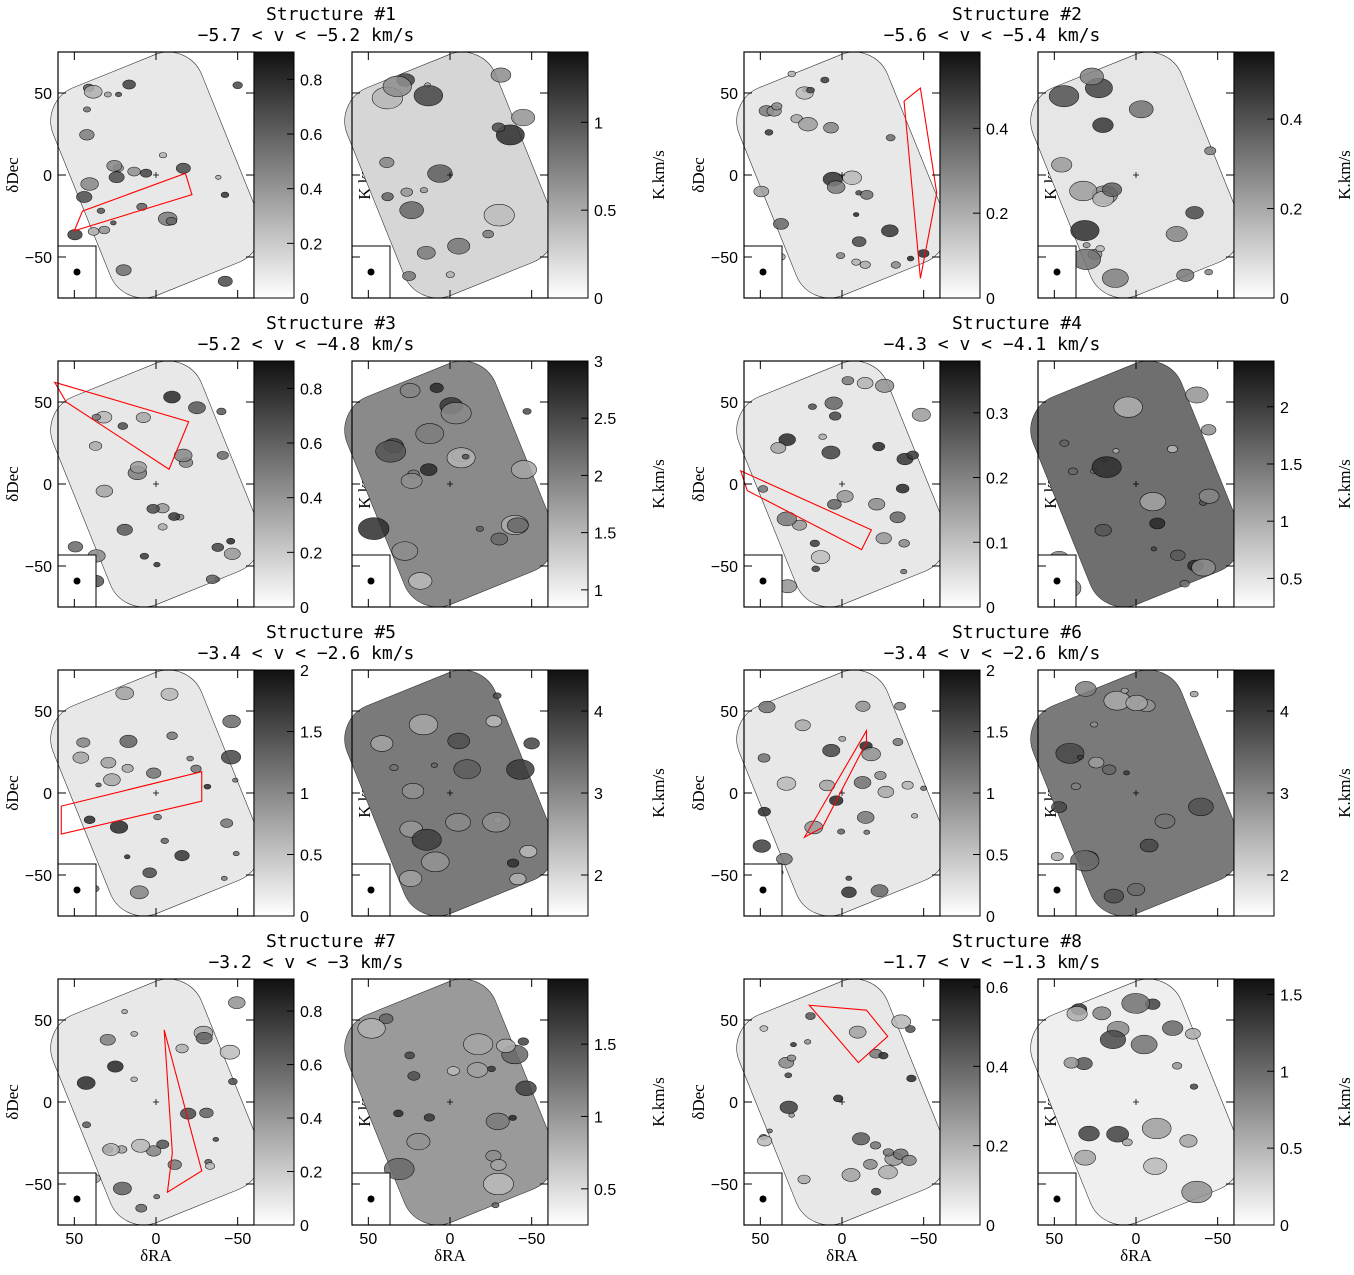 The image size is (1354, 1275). What do you see at coordinates (960, 175) in the screenshot?
I see `colorbar-fill` at bounding box center [960, 175].